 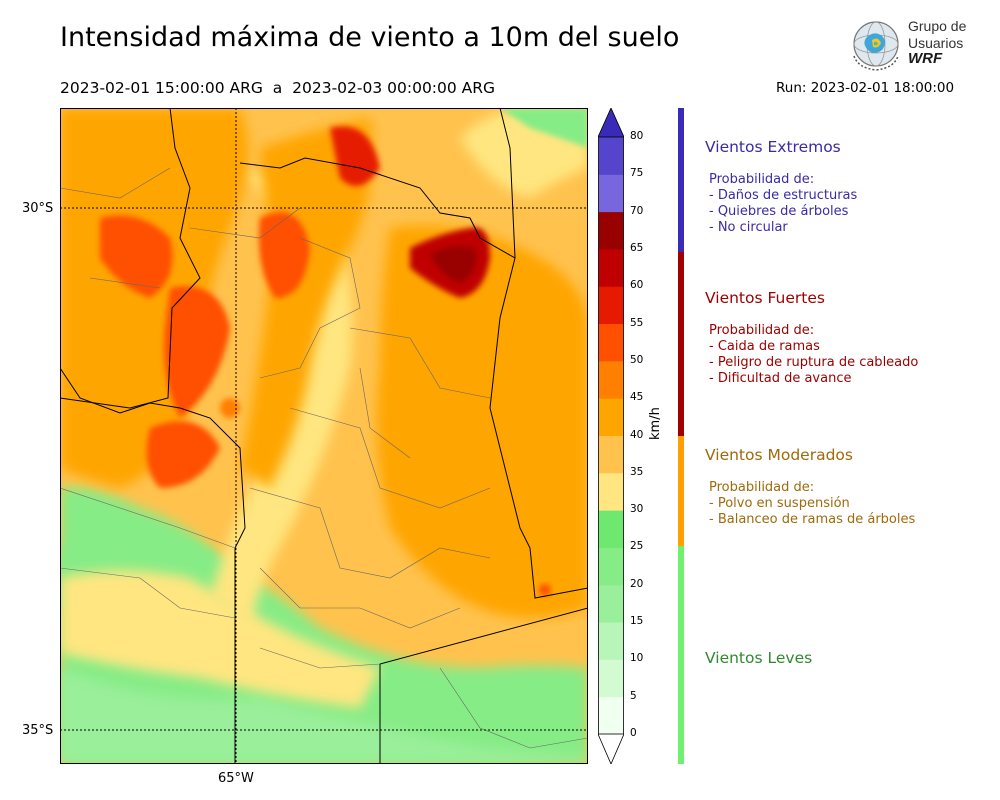 What do you see at coordinates (637, 658) in the screenshot?
I see `colorbar-tick-label: 10` at bounding box center [637, 658].